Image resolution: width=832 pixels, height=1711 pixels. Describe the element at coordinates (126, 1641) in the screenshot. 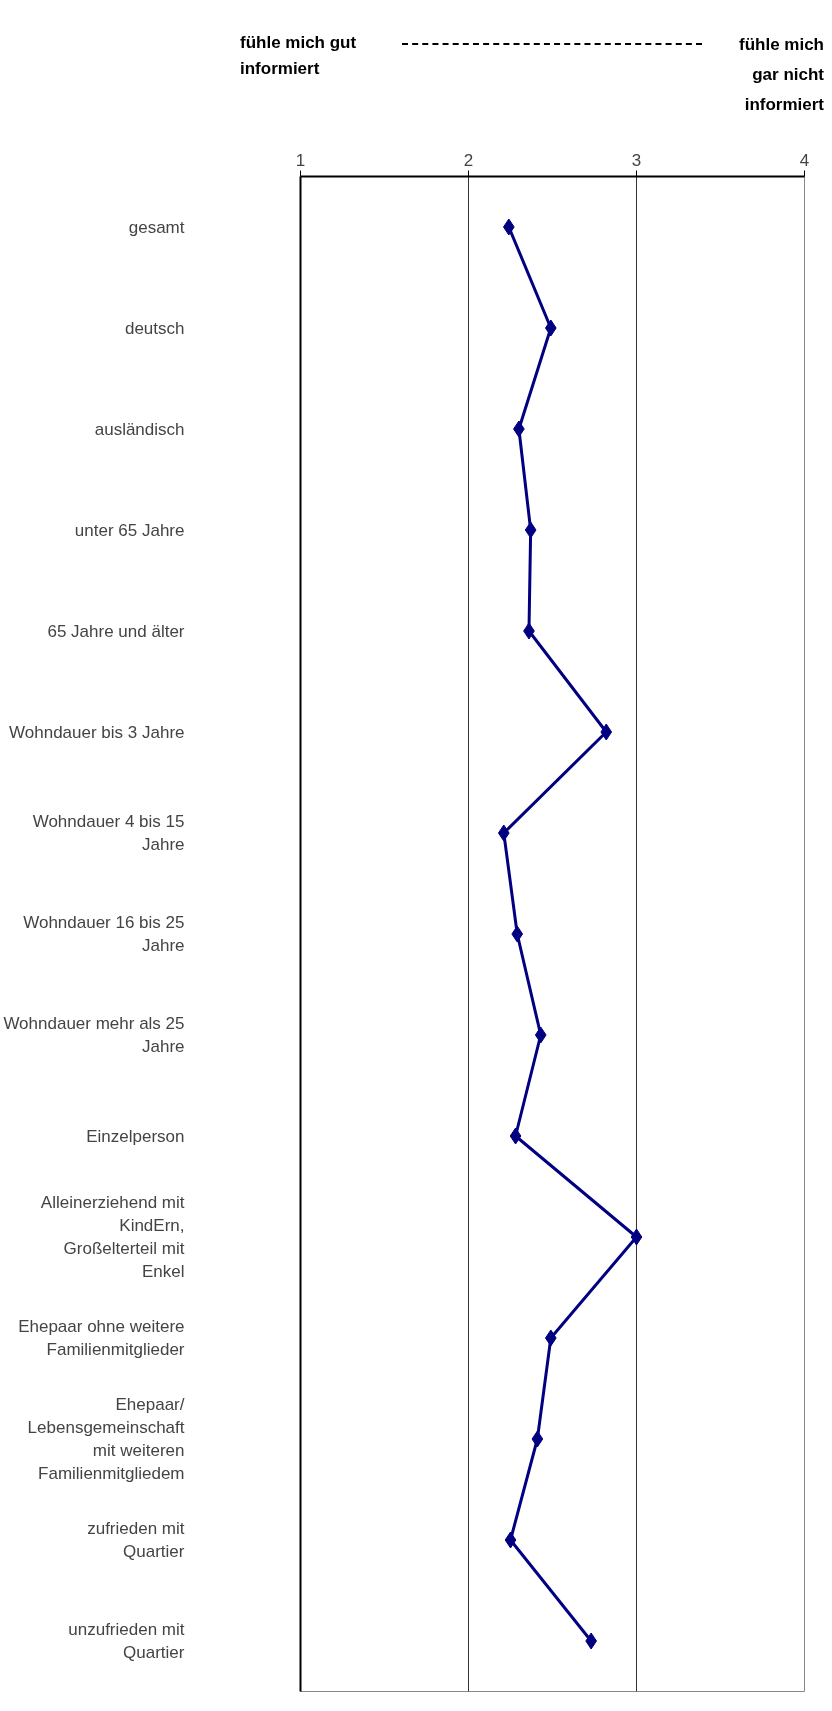

I see `y-tick-label: unzufrieden mit Quartier` at that location.